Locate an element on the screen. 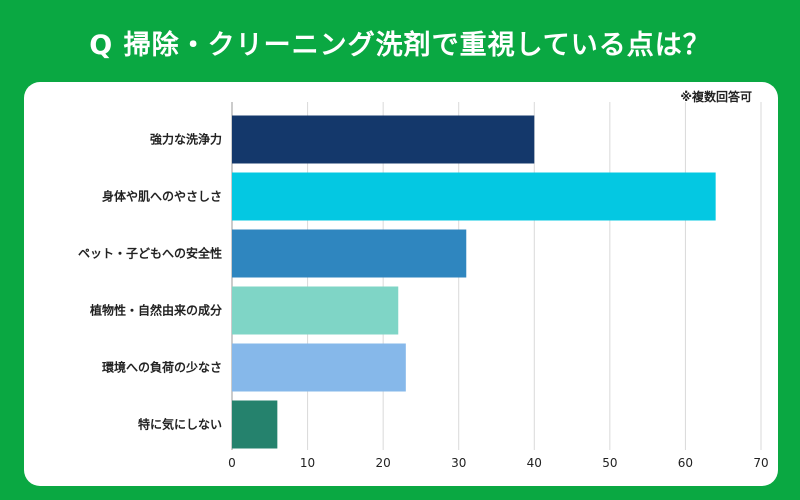  x-tick-label: 40 is located at coordinates (534, 463).